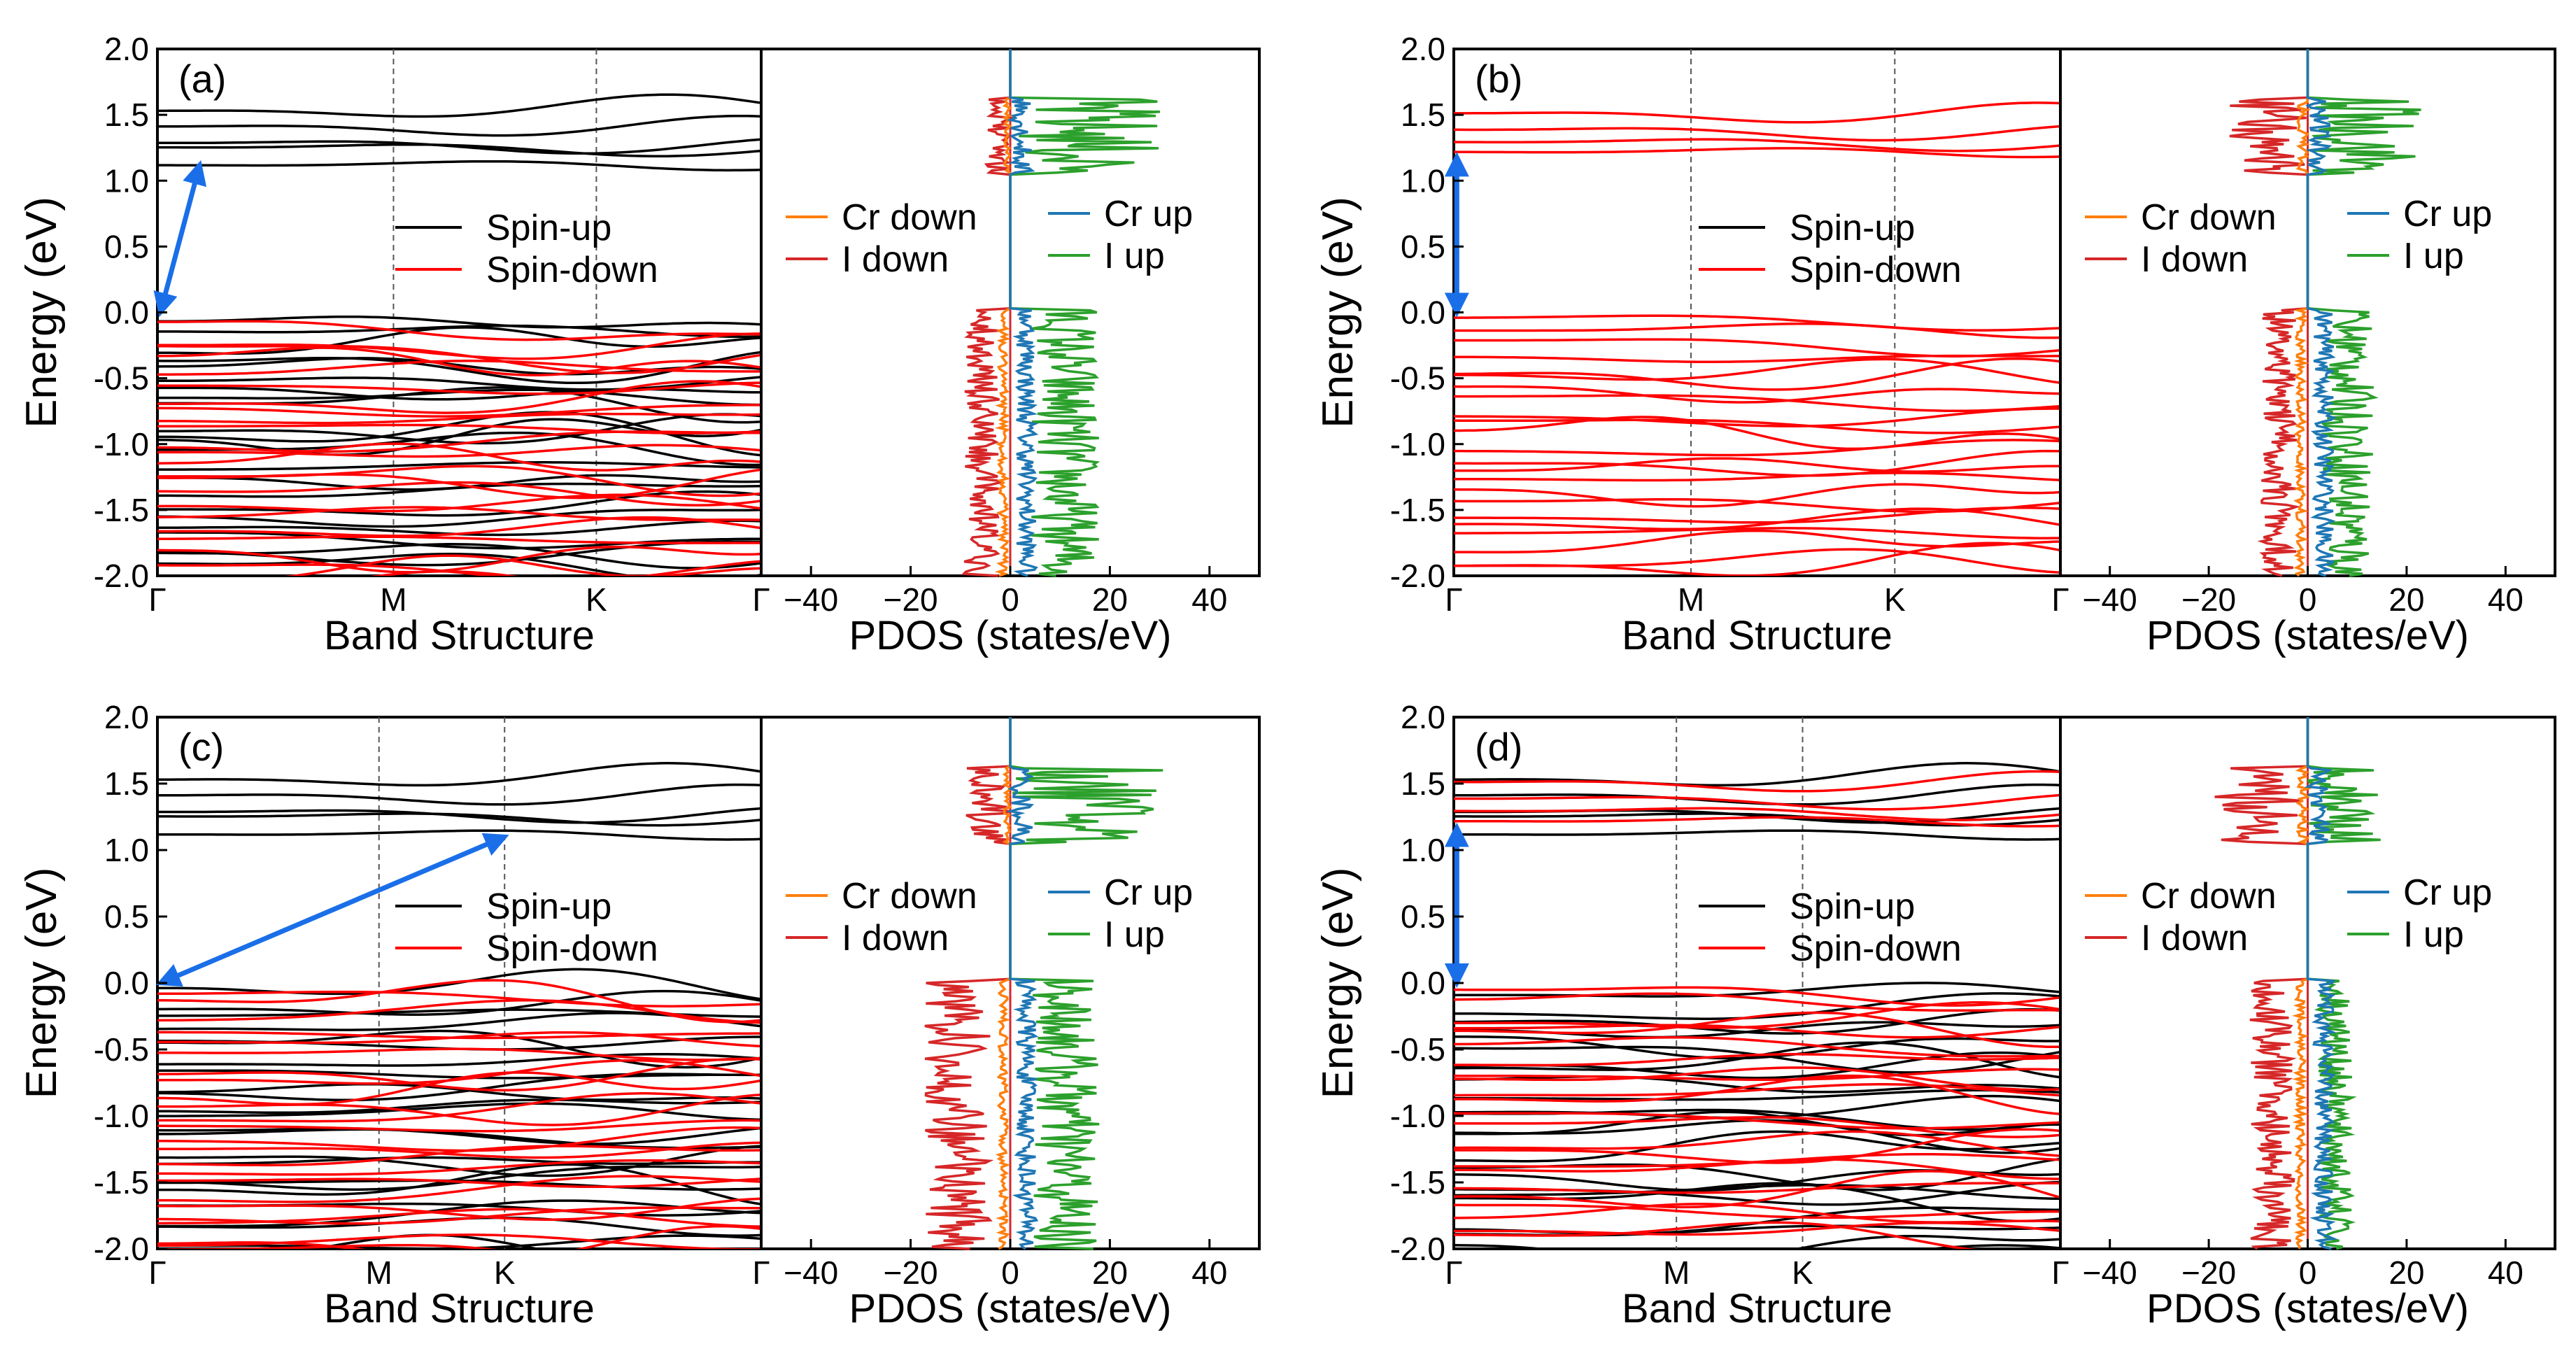 This screenshot has width=2576, height=1351. What do you see at coordinates (909, 896) in the screenshot?
I see `legend-cr-down-label: Cr down` at bounding box center [909, 896].